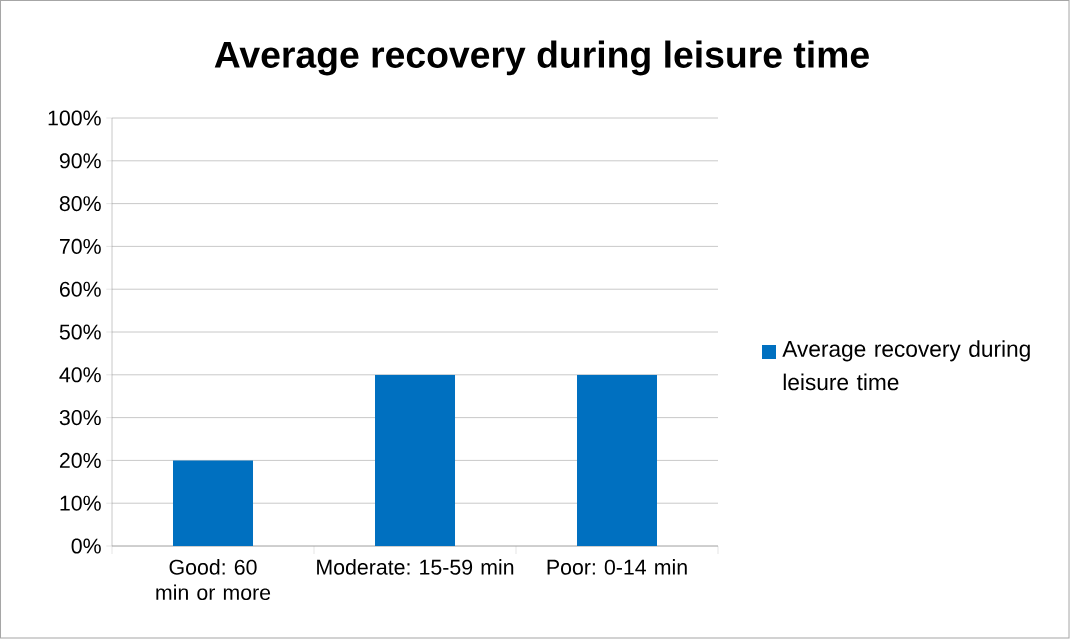 The height and width of the screenshot is (639, 1070). Describe the element at coordinates (74, 118) in the screenshot. I see `y-tick-label: 100%` at that location.